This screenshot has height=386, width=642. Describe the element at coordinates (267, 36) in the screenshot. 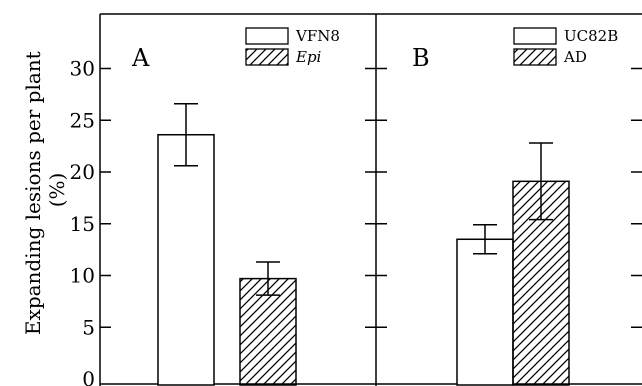

I see `legend-swatch-vfn8` at that location.